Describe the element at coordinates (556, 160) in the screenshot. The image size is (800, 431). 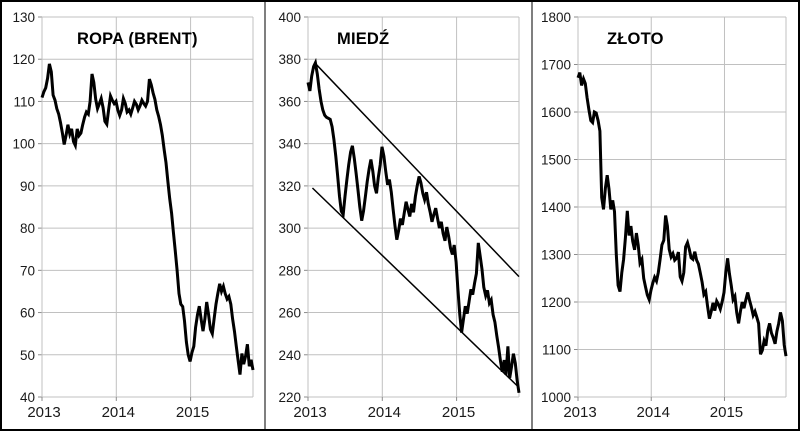
I see `svg-text: 1500` at that location.